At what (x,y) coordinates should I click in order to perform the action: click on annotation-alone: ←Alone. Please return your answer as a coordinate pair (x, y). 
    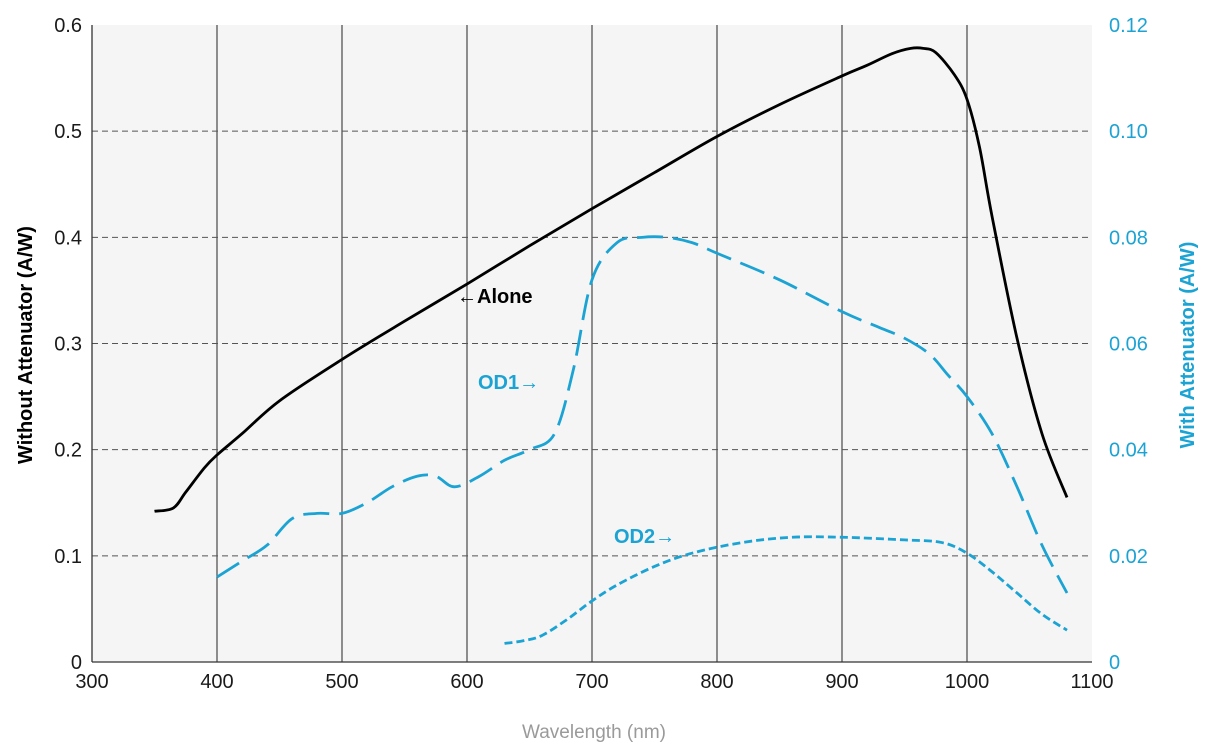
    Looking at the image, I should click on (495, 297).